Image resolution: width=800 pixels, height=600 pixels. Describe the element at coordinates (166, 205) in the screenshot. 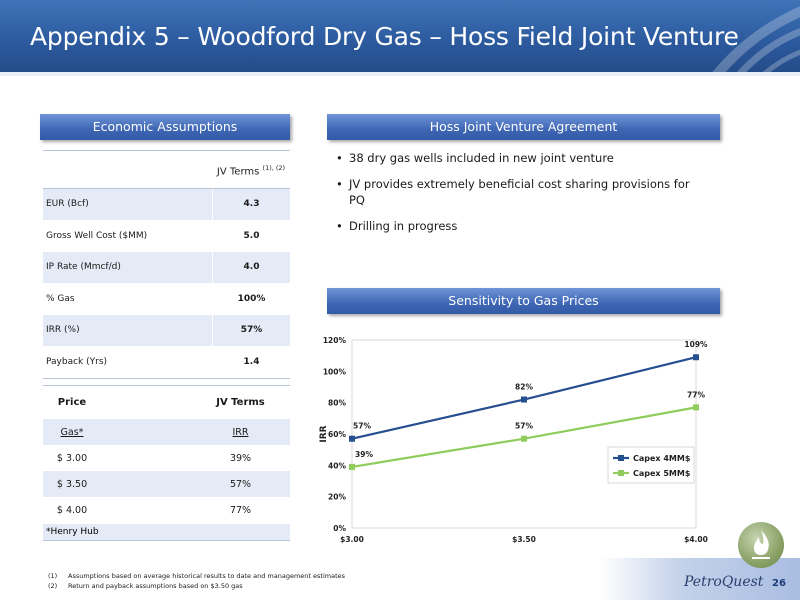

I see `table-row: EUR (Bcf) 4.3` at that location.